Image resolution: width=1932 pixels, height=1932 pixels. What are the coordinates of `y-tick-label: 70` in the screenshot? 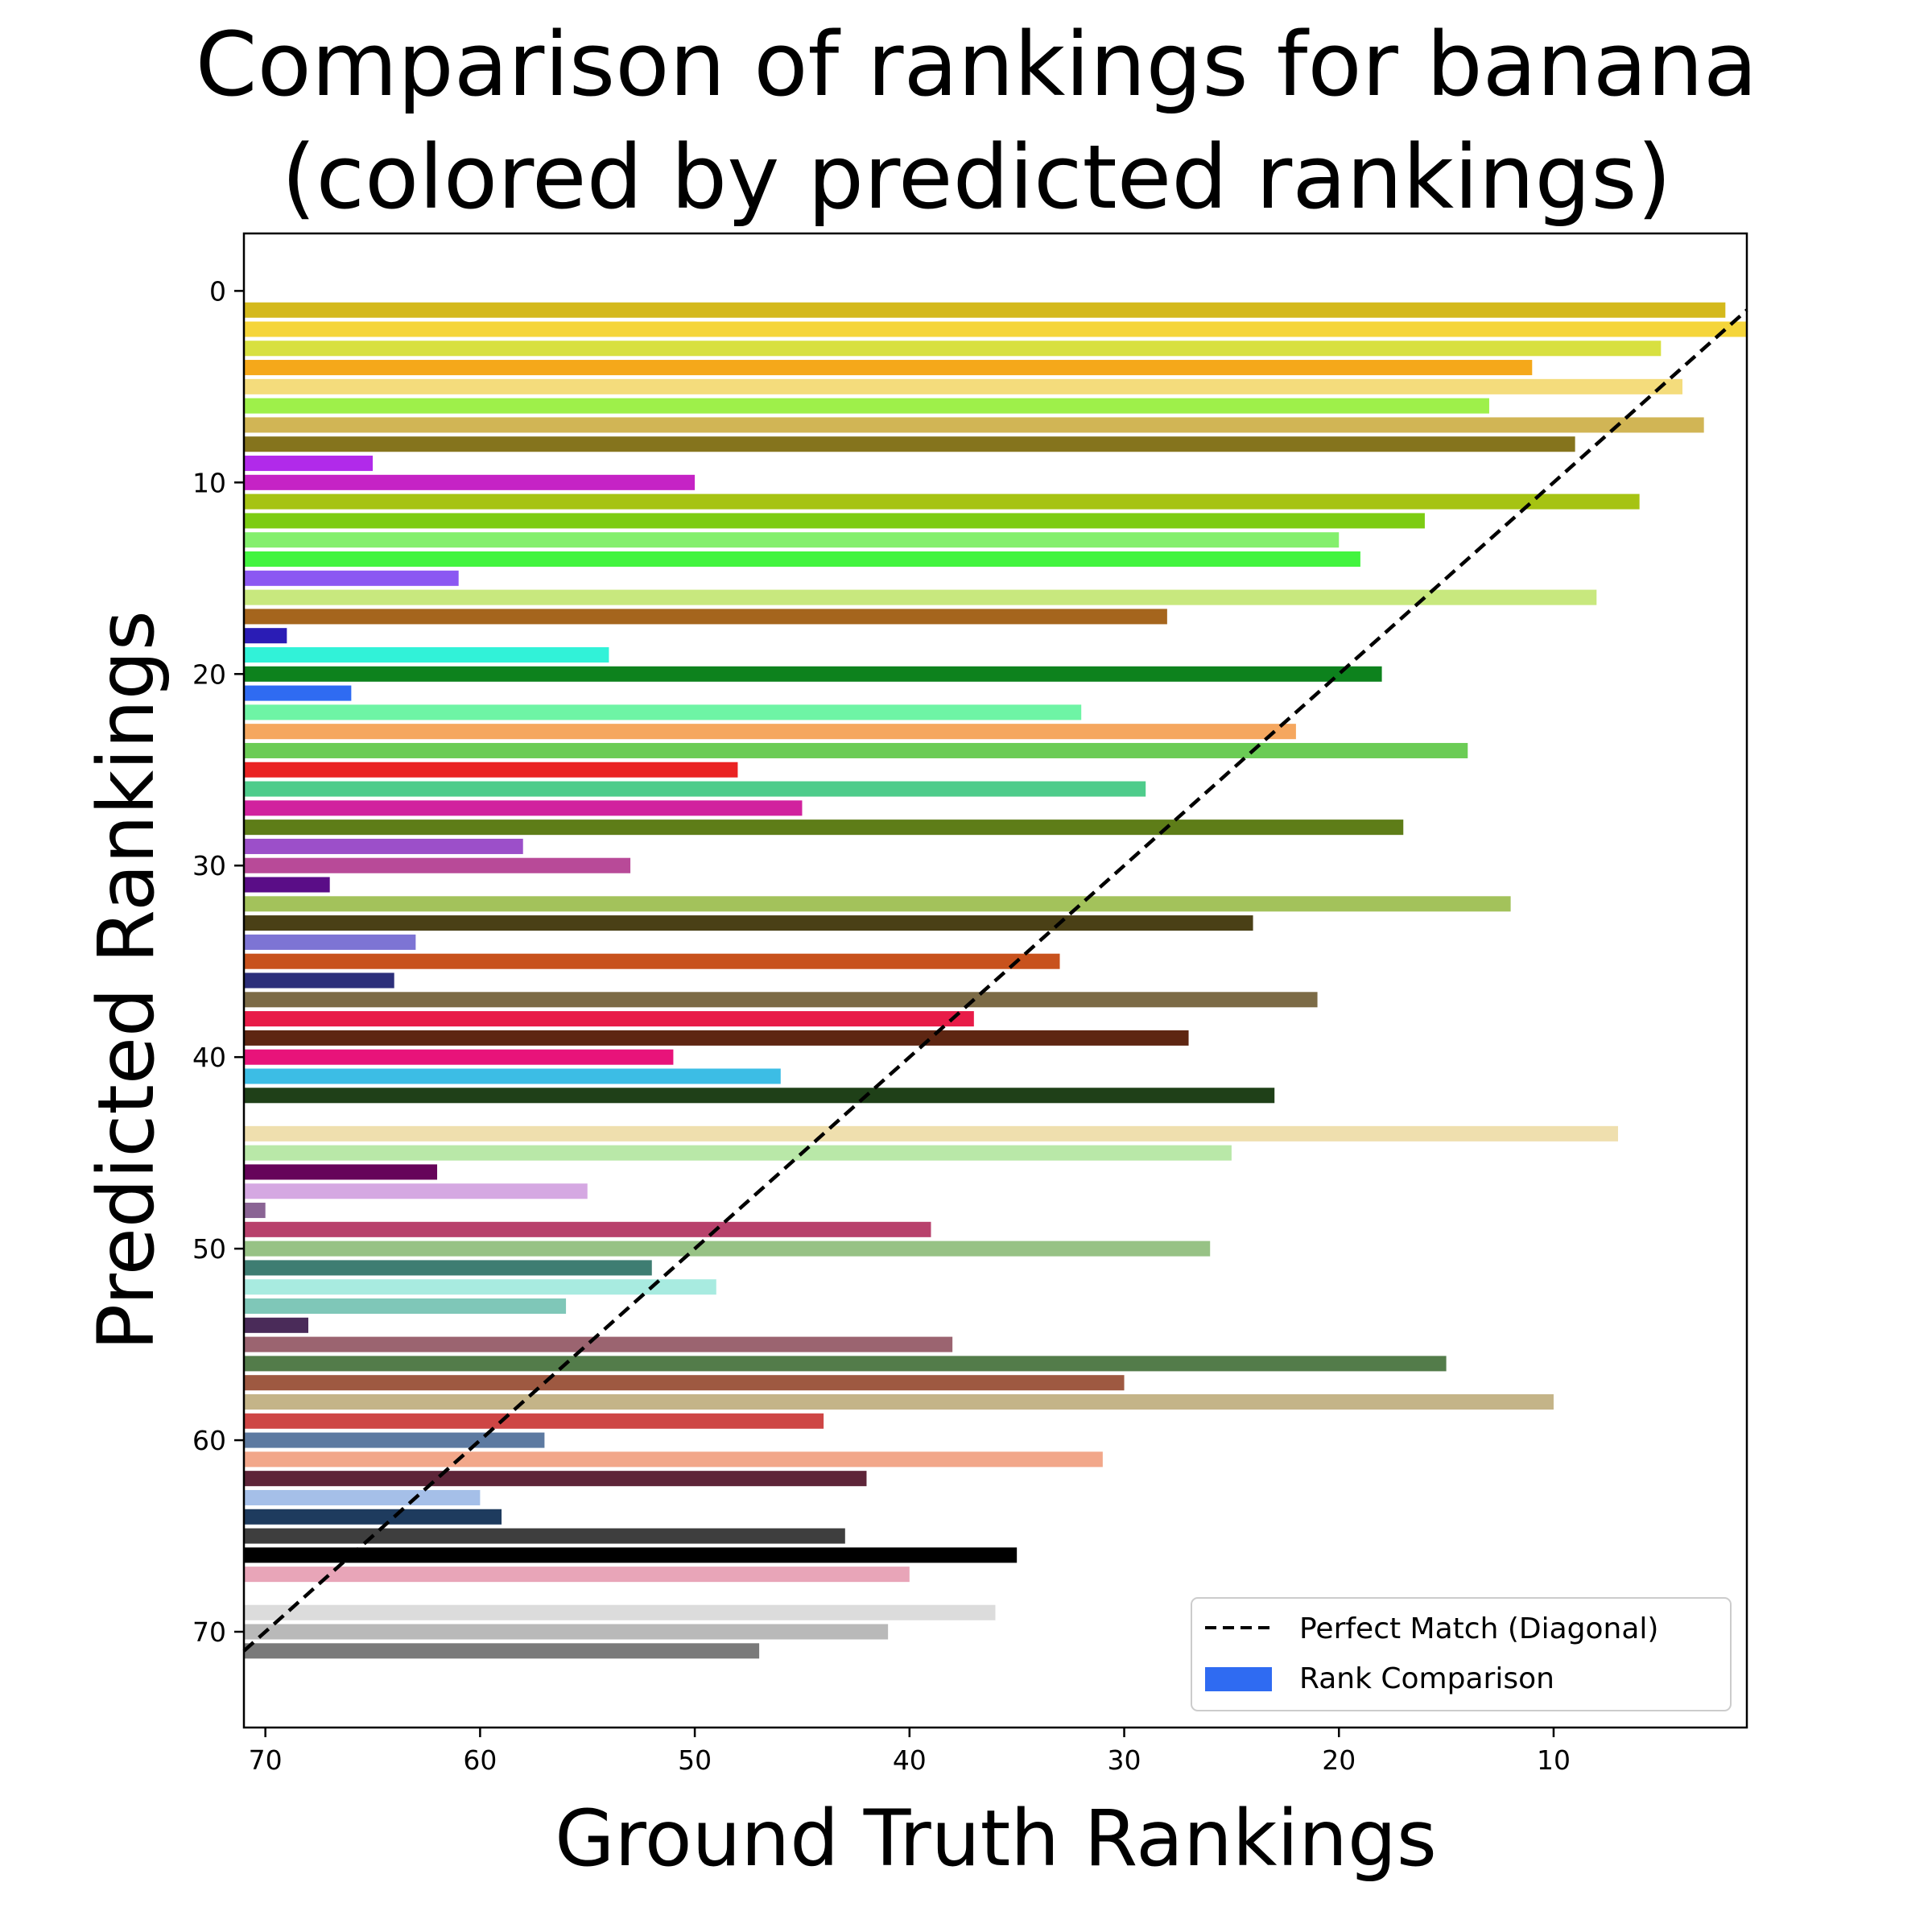 It's located at (209, 1632).